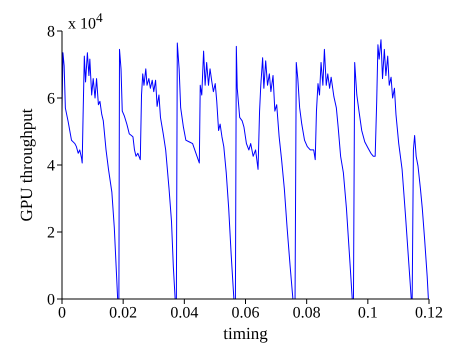 This screenshot has height=355, width=474. I want to click on x-tick-label: 0.04, so click(184, 313).